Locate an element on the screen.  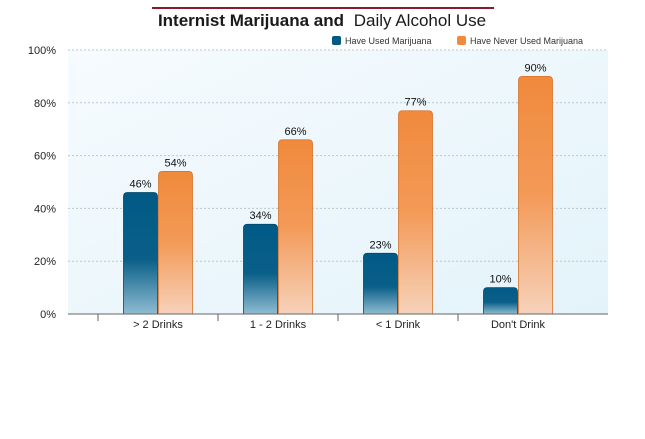
chart-title-bold: Internist Marijuana and is located at coordinates (251, 20).